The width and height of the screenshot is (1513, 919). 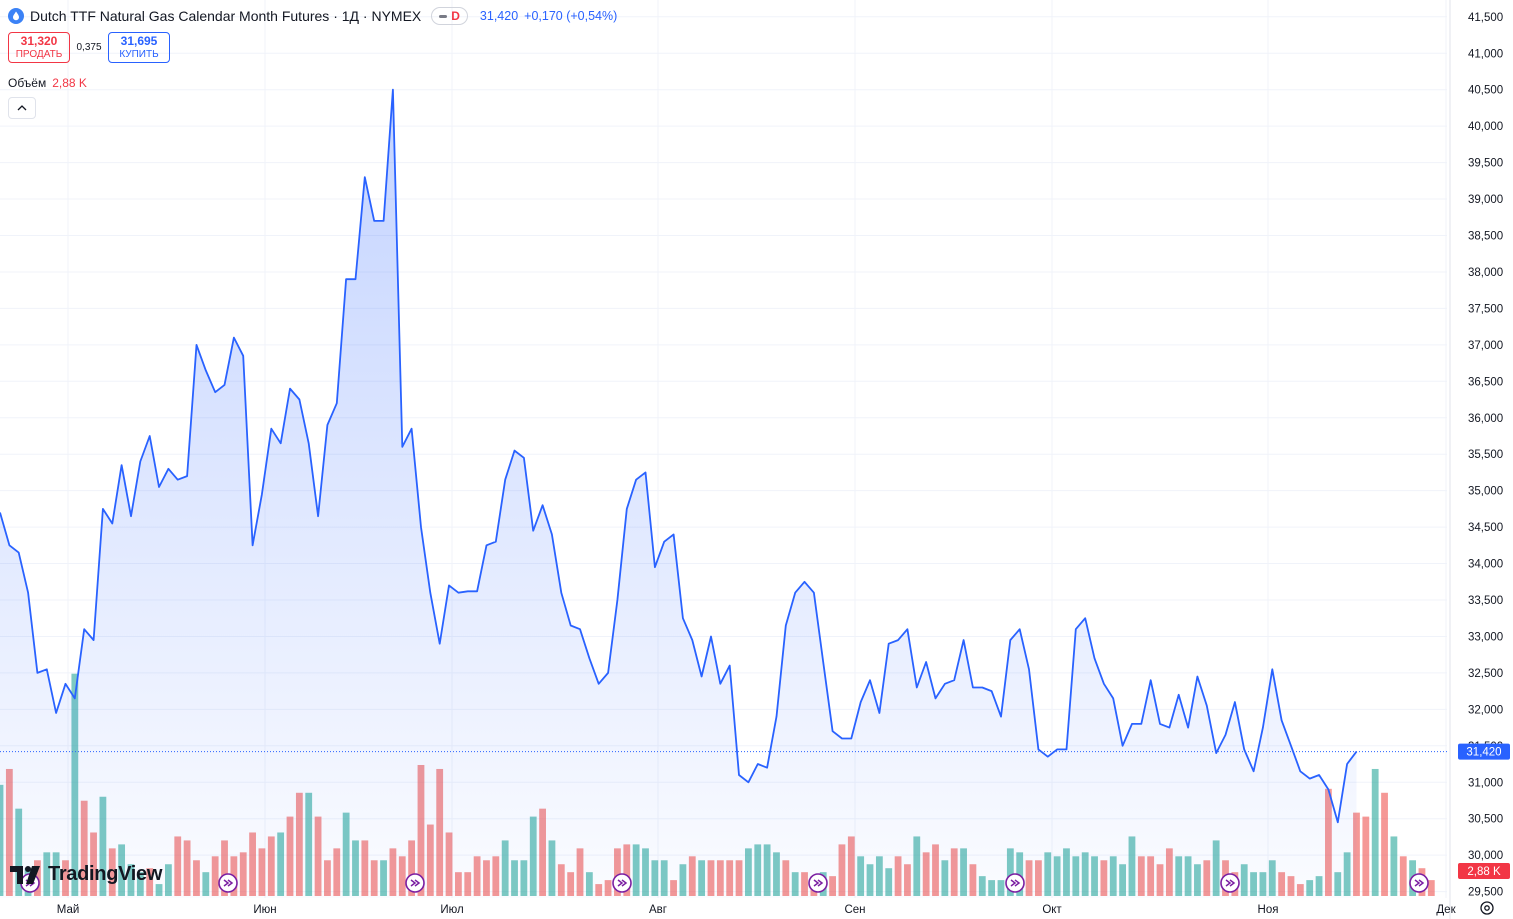 I want to click on x-tick-label: Июн, so click(x=264, y=910).